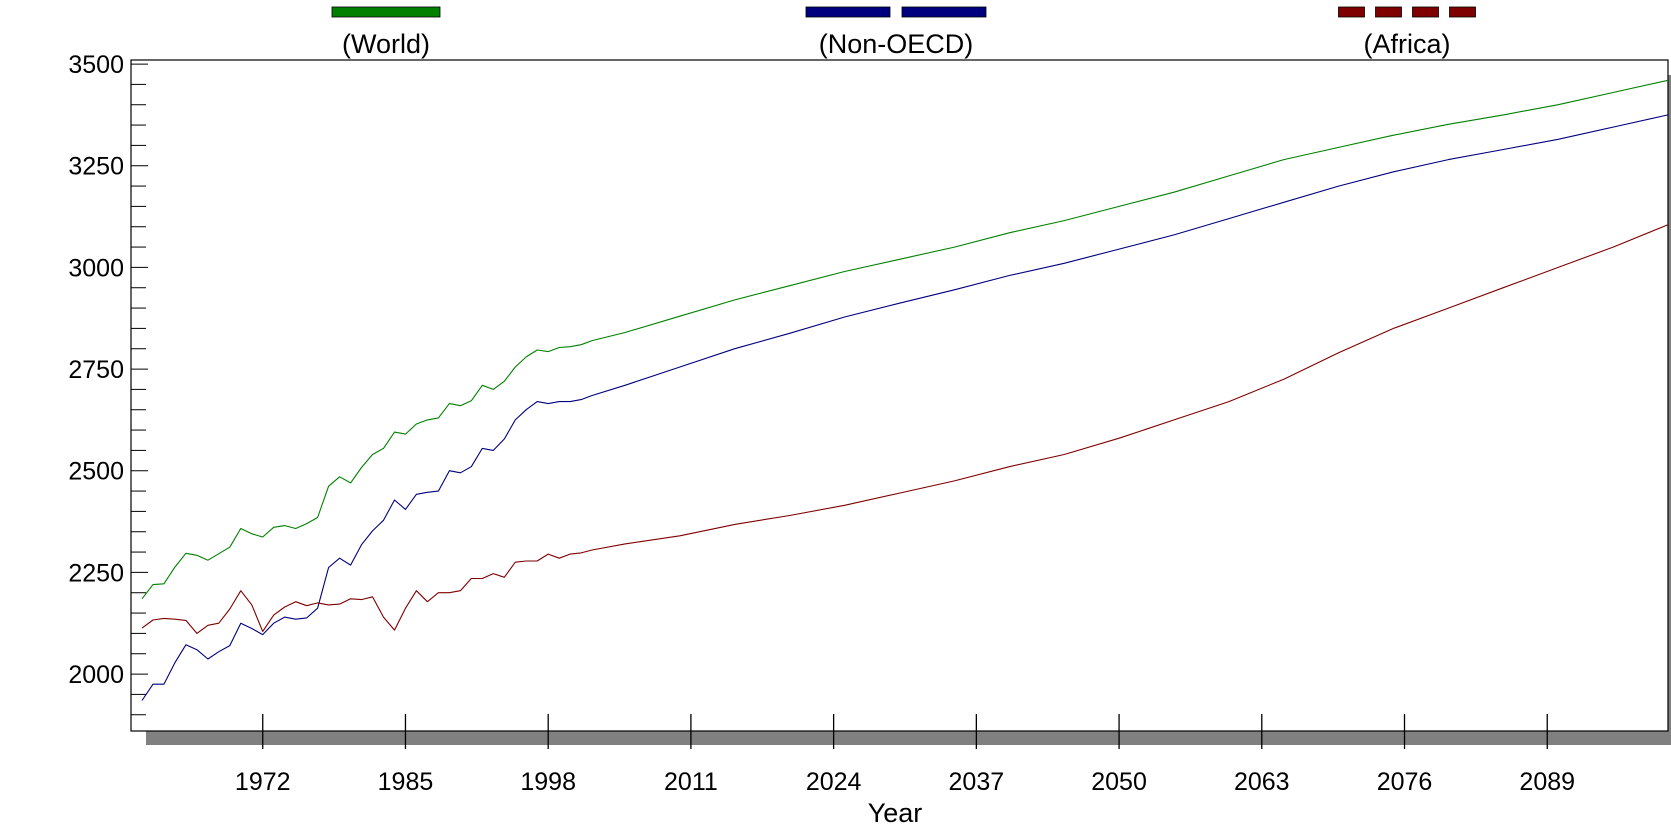  I want to click on y-tick-label: 3500, so click(96, 65).